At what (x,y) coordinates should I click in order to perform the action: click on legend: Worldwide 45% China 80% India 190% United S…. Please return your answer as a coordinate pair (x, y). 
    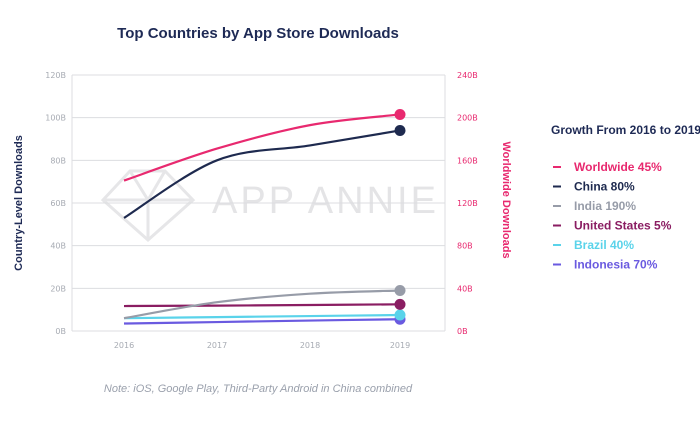
    Looking at the image, I should click on (612, 216).